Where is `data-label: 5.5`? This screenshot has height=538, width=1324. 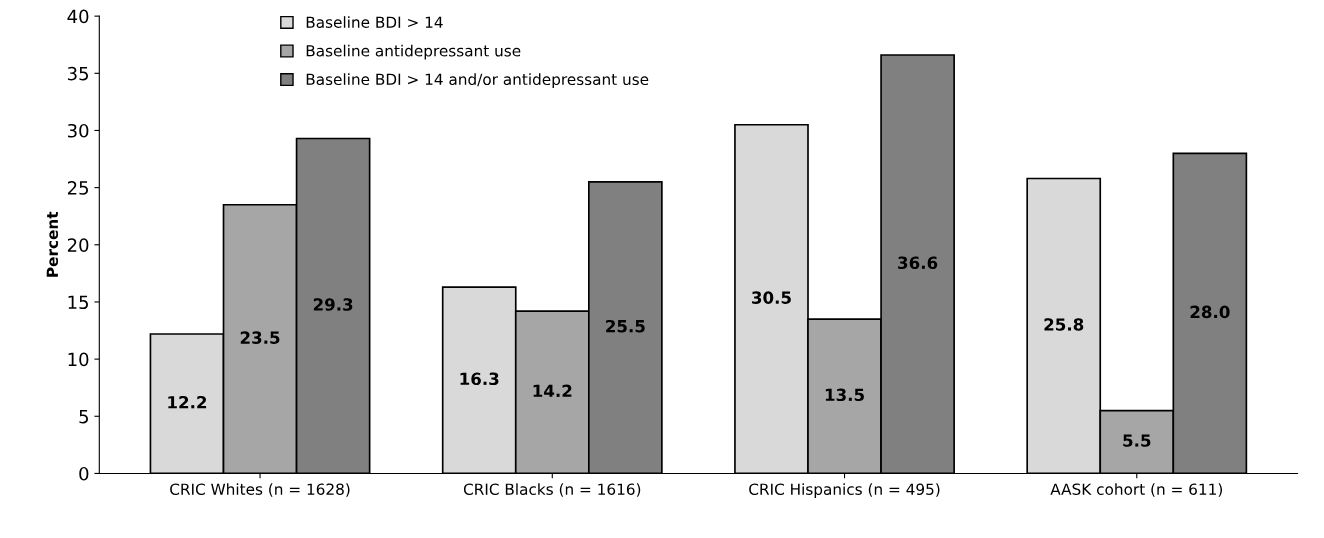 data-label: 5.5 is located at coordinates (1137, 440).